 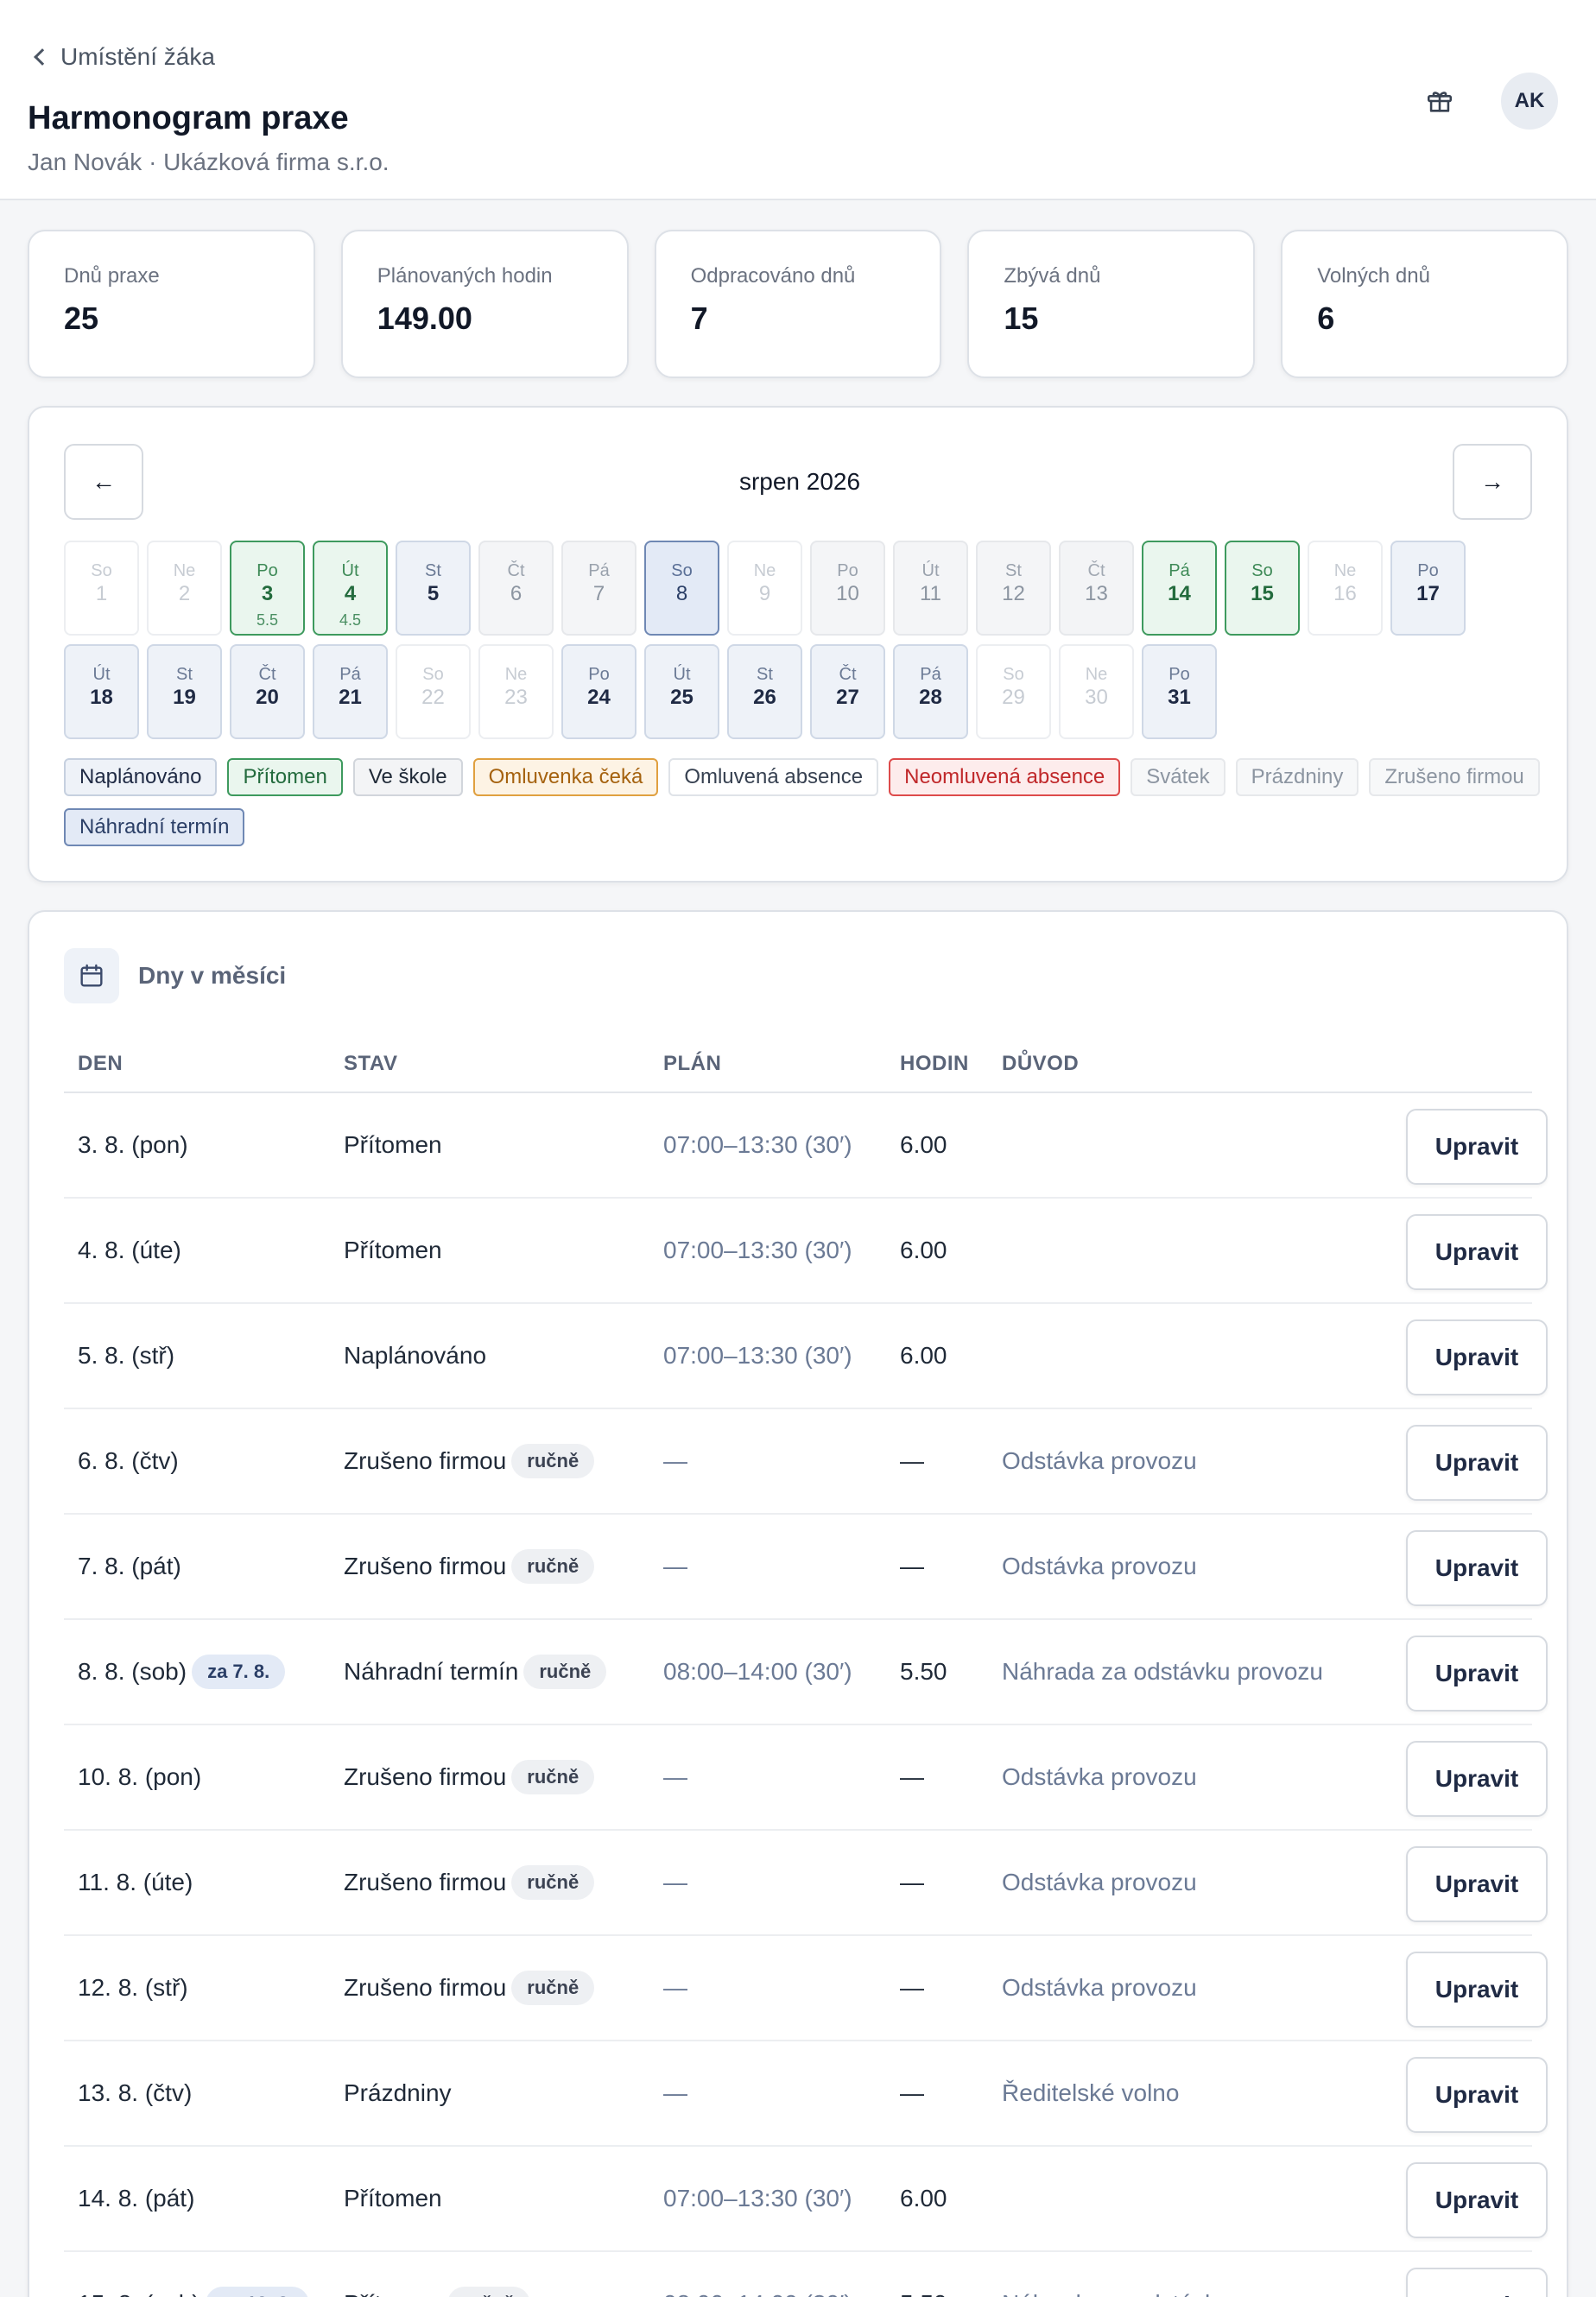 I want to click on page-title: Harmonogram praxe, so click(x=188, y=118).